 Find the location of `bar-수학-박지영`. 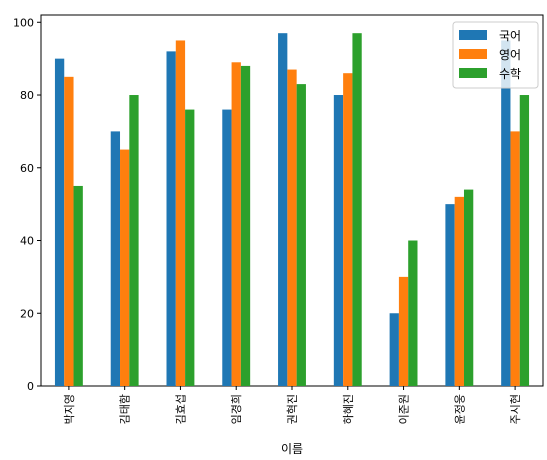

bar-수학-박지영 is located at coordinates (78, 285).